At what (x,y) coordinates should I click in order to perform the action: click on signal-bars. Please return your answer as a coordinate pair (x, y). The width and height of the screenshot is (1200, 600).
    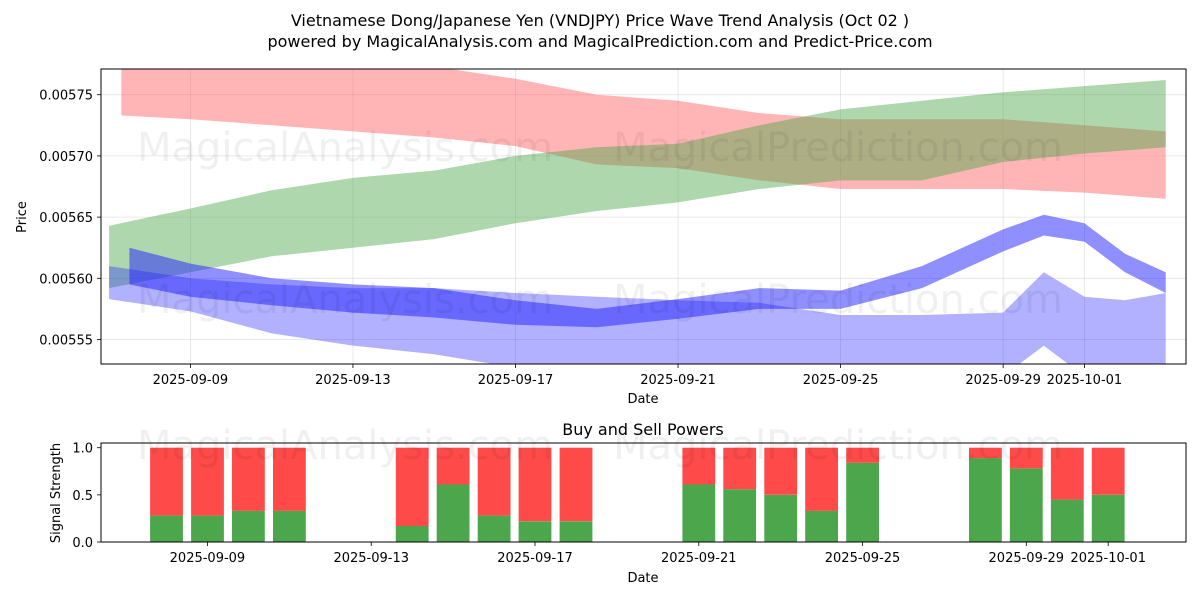
    Looking at the image, I should click on (637, 494).